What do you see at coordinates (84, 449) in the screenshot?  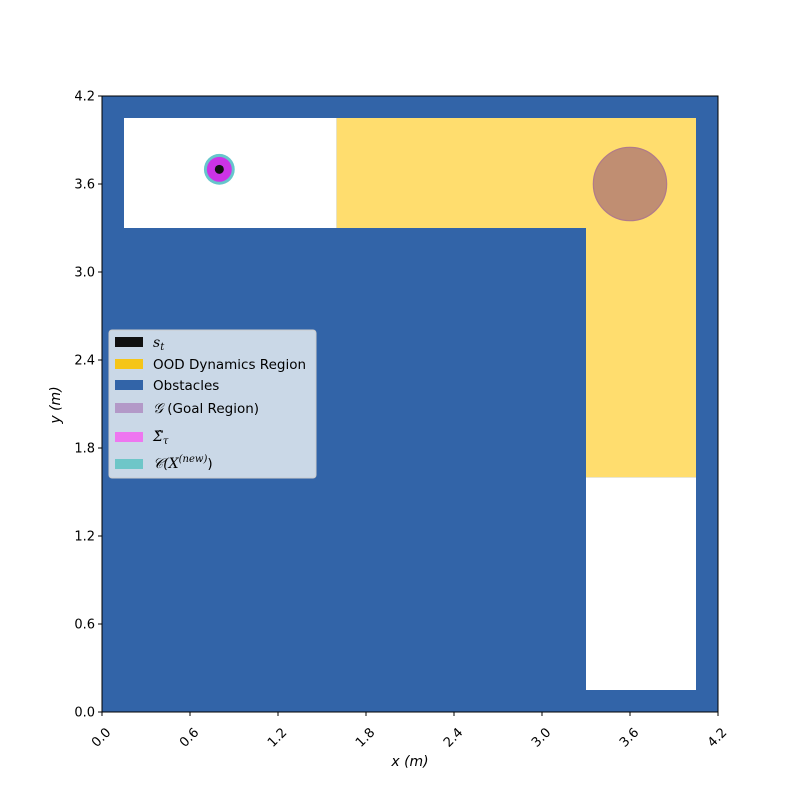 I see `y-tick-label-1.8: 1.8` at bounding box center [84, 449].